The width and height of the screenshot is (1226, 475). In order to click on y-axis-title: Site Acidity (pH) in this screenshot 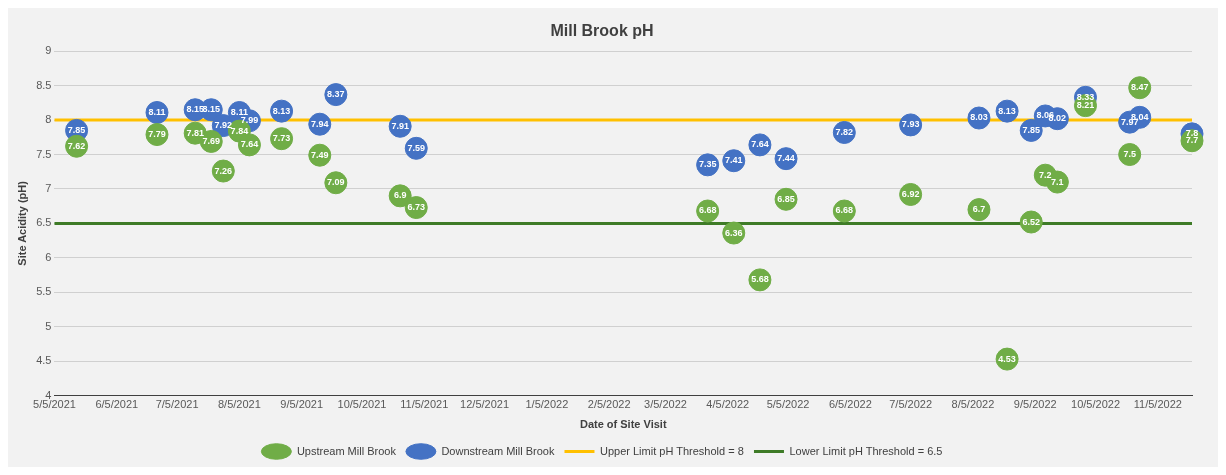, I will do `click(21, 223)`.